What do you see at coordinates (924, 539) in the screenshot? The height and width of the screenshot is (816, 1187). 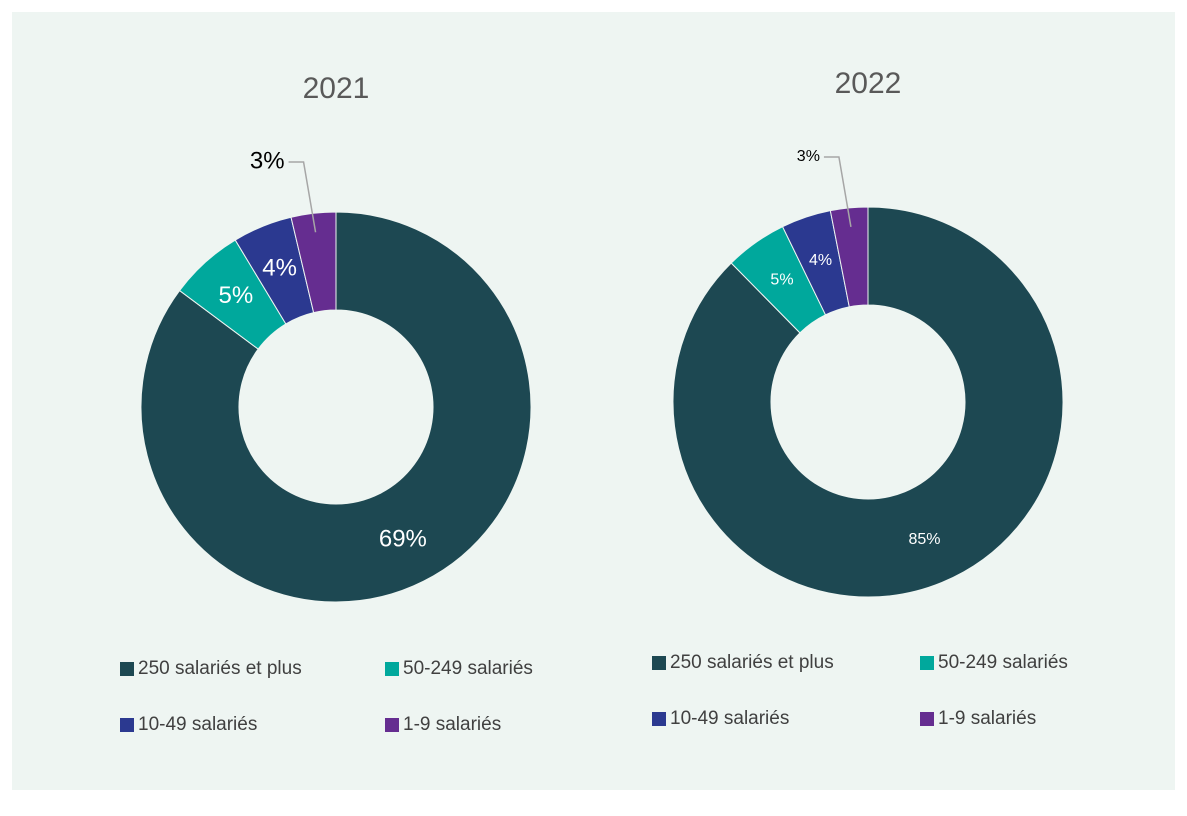 I see `data-label: 85%` at bounding box center [924, 539].